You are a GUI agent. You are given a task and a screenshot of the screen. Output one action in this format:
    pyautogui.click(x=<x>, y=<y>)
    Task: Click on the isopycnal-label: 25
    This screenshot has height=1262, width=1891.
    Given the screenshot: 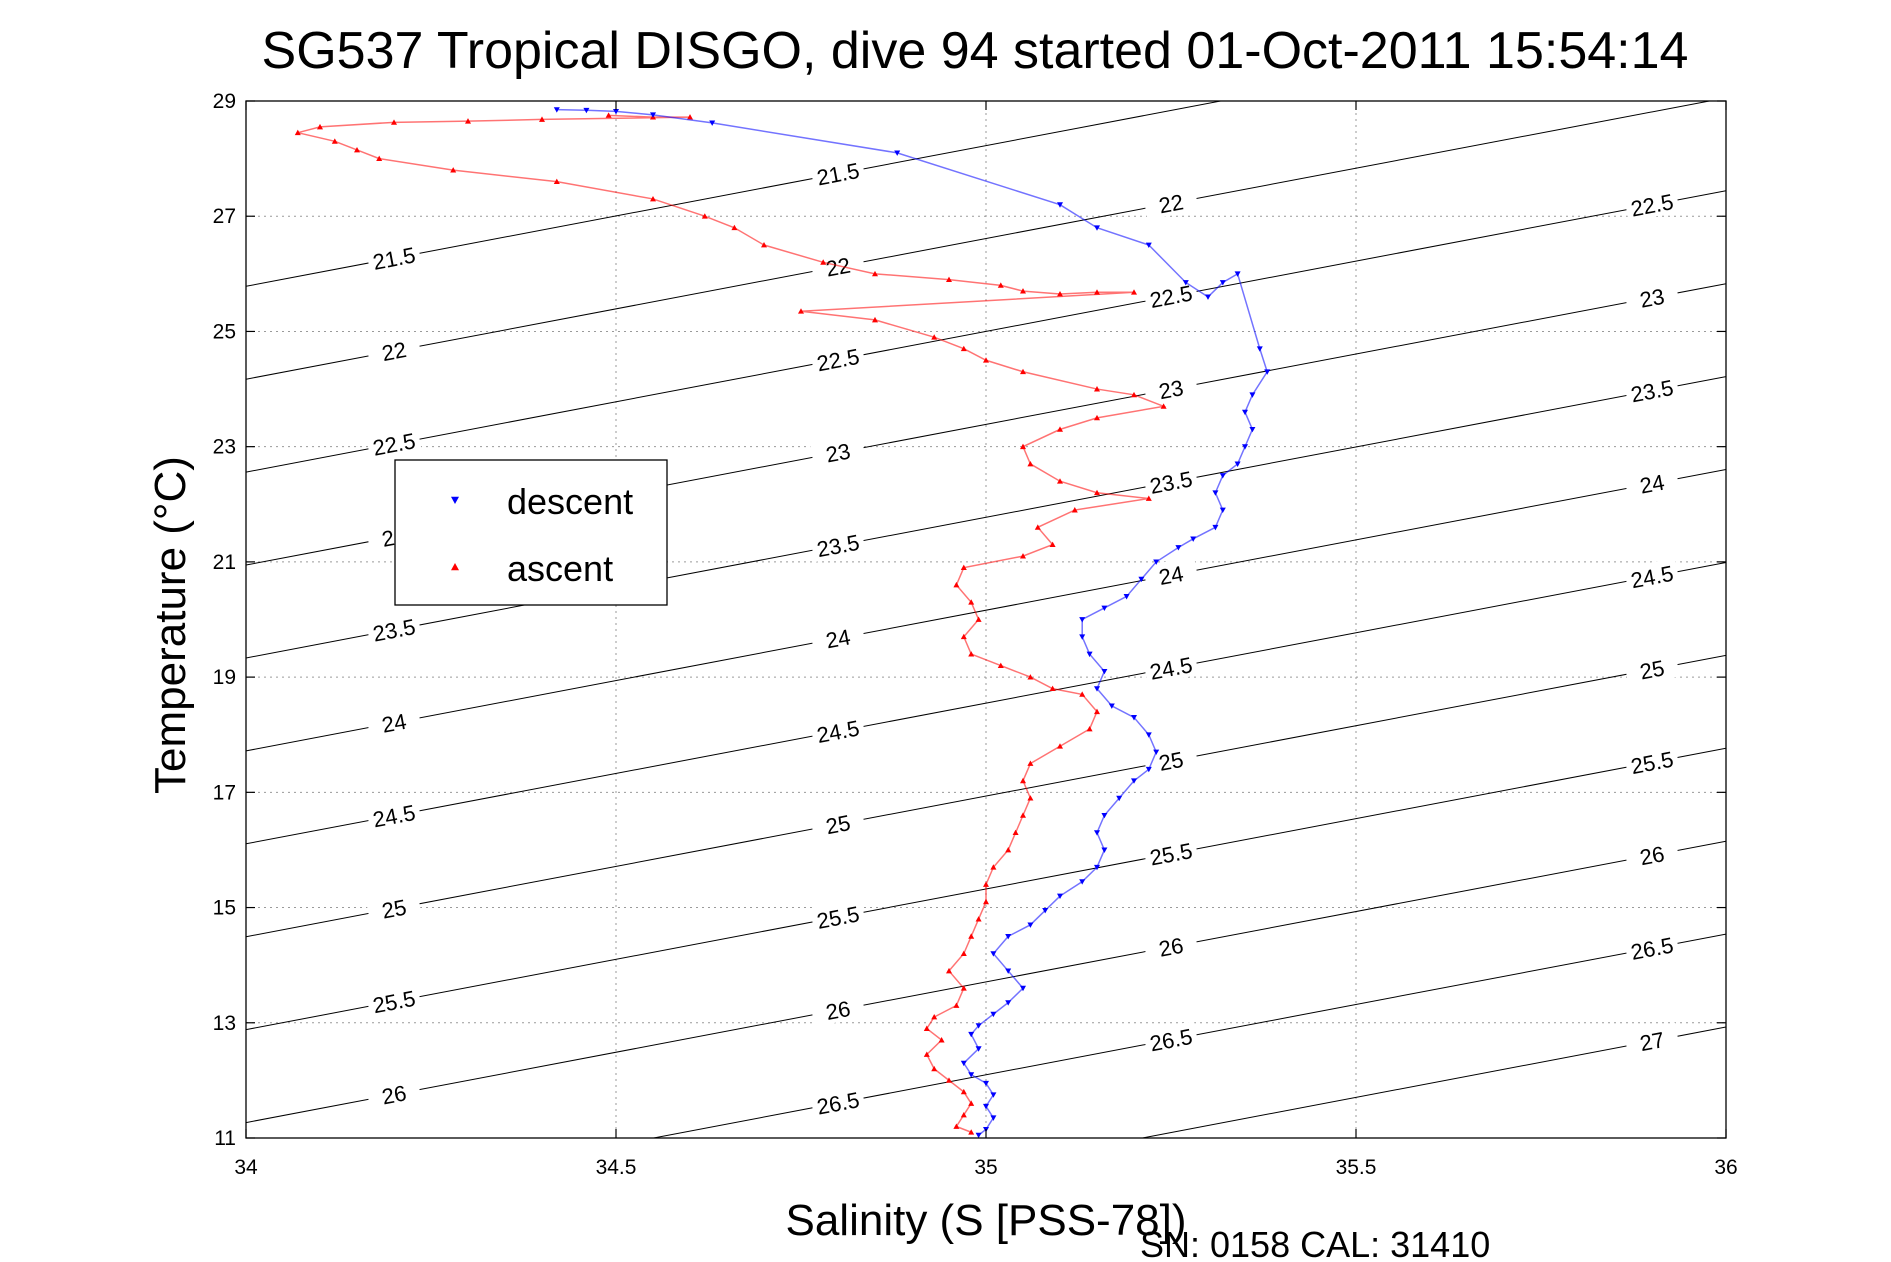 What is the action you would take?
    pyautogui.click(x=1652, y=669)
    